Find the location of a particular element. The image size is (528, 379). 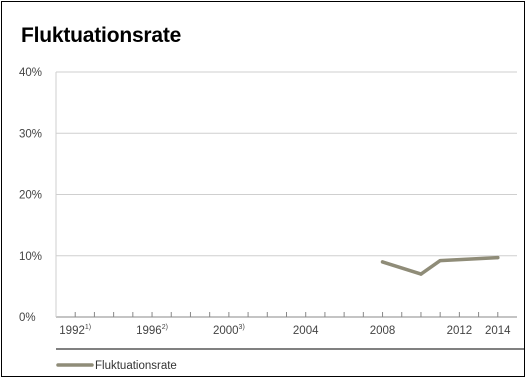

legend: Fluktuationsrate is located at coordinates (290, 360).